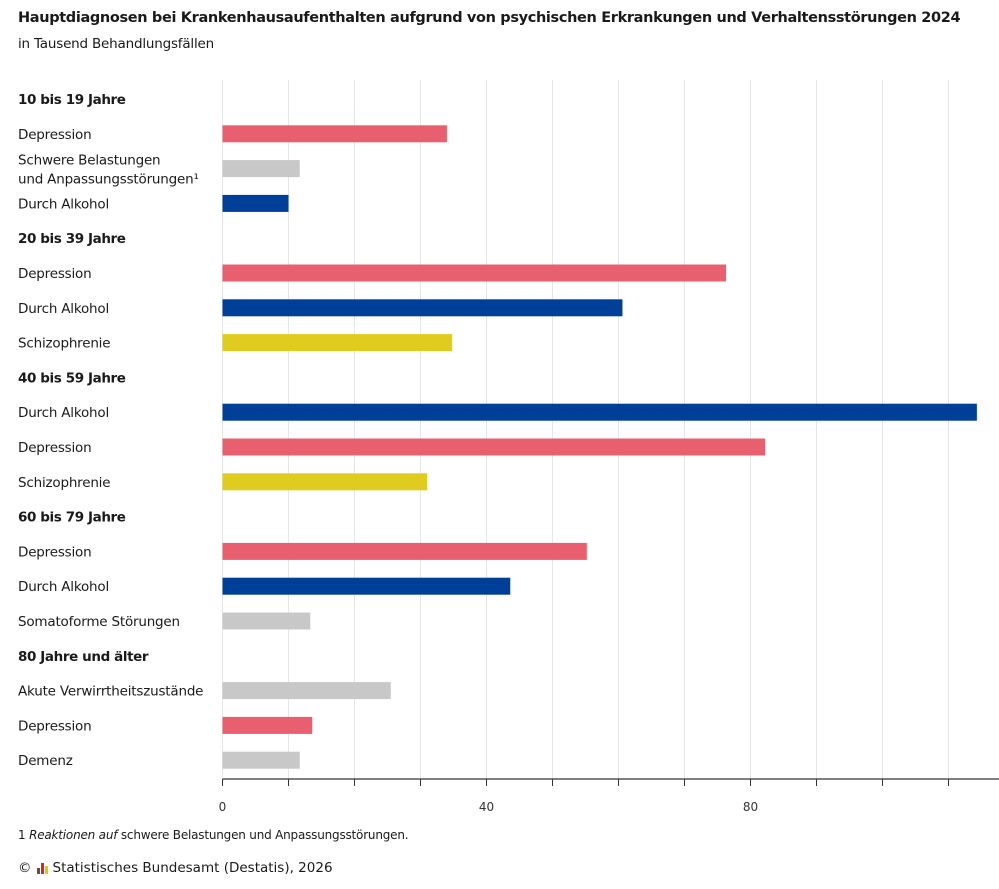 Image resolution: width=999 pixels, height=889 pixels. I want to click on destatis-logo-icon, so click(42, 868).